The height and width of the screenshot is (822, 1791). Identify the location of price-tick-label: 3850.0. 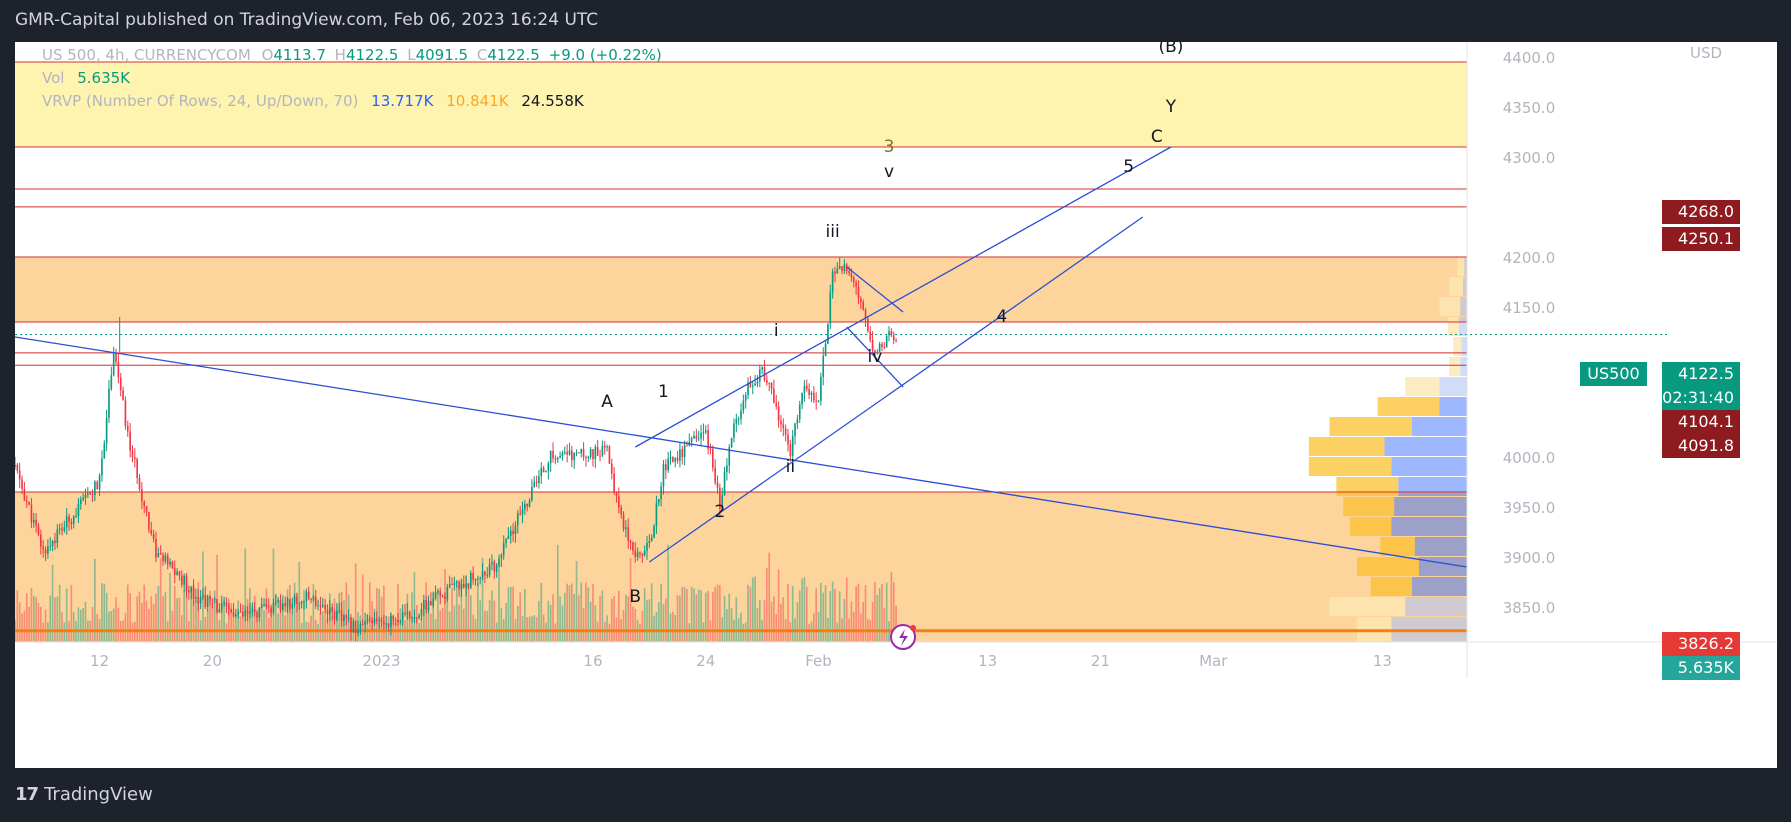
(1529, 608).